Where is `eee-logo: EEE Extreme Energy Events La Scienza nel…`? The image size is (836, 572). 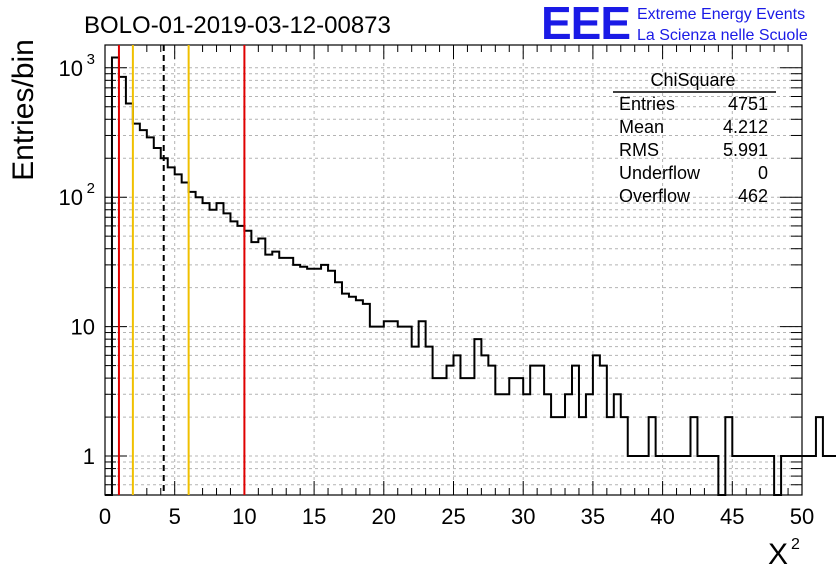 eee-logo: EEE Extreme Energy Events La Scienza nel… is located at coordinates (674, 24).